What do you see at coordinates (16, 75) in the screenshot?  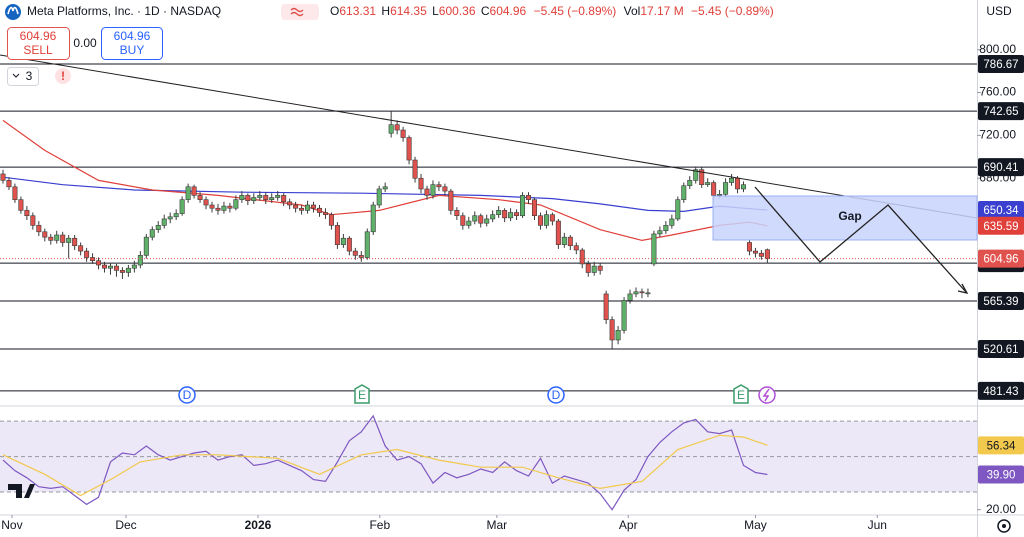 I see `chevron` at bounding box center [16, 75].